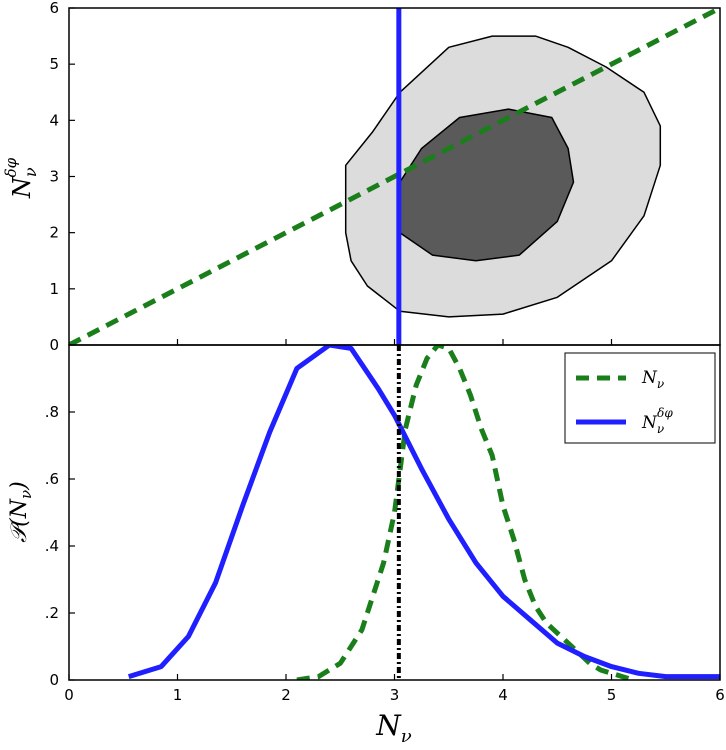 This screenshot has height=750, width=726. Describe the element at coordinates (720, 695) in the screenshot. I see `bottom-x-tick-label: 6` at that location.